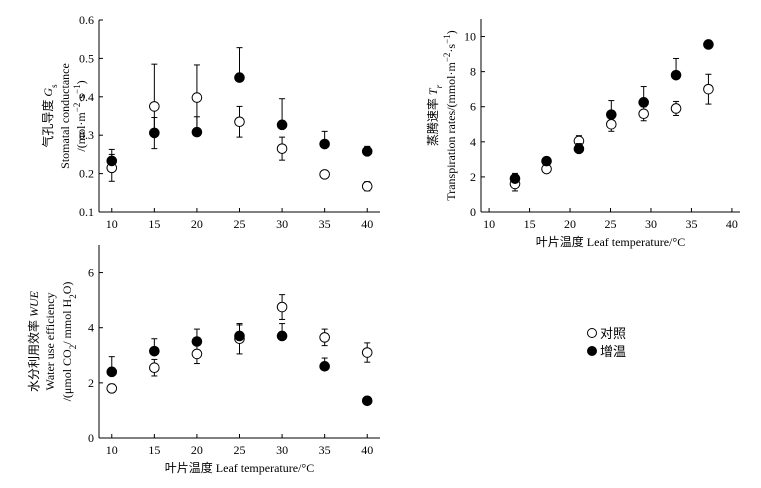 The width and height of the screenshot is (761, 488). Describe the element at coordinates (86, 20) in the screenshot. I see `y-tick-label: 0.6` at that location.